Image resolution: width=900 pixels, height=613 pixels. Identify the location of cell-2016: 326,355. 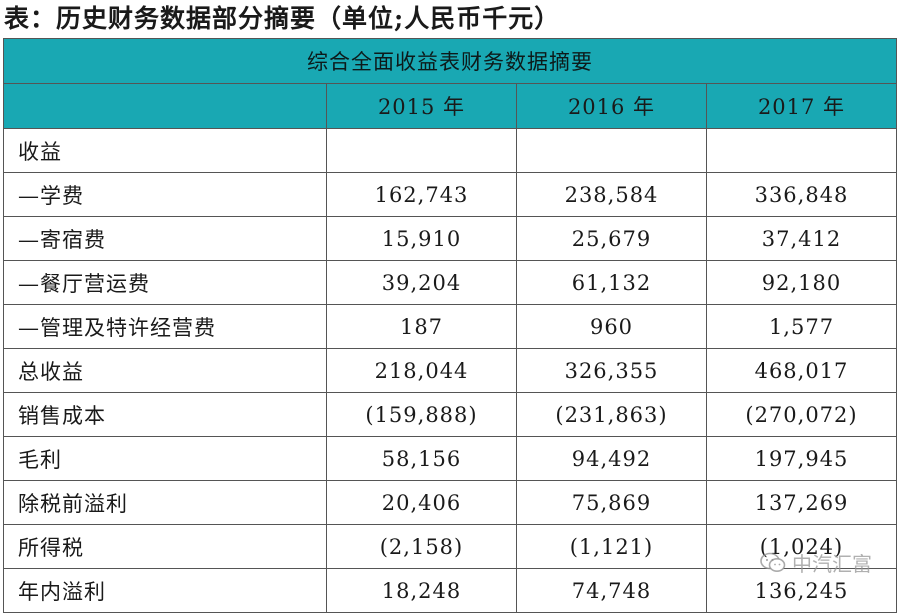
(611, 370).